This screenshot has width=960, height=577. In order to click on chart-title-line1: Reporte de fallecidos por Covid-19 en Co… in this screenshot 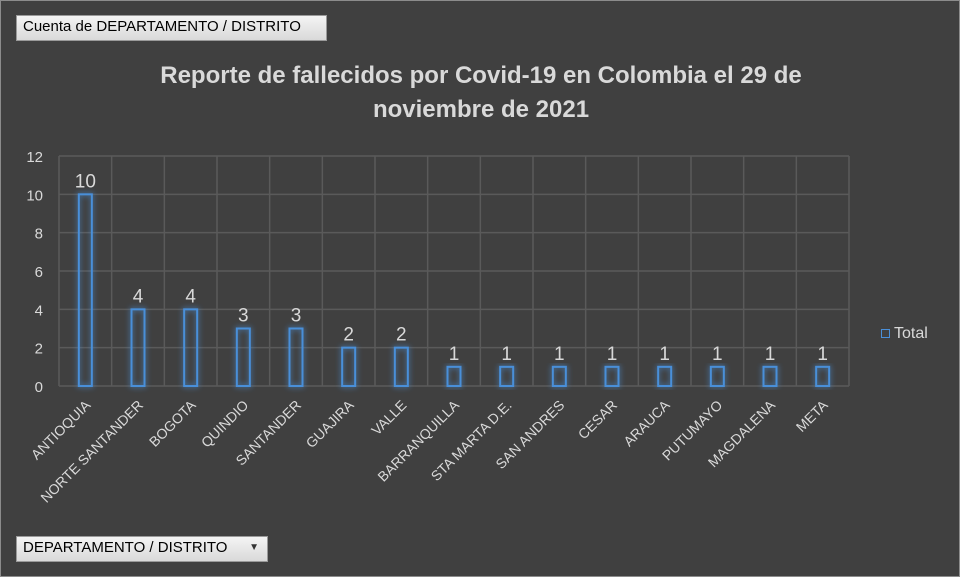, I will do `click(481, 75)`.